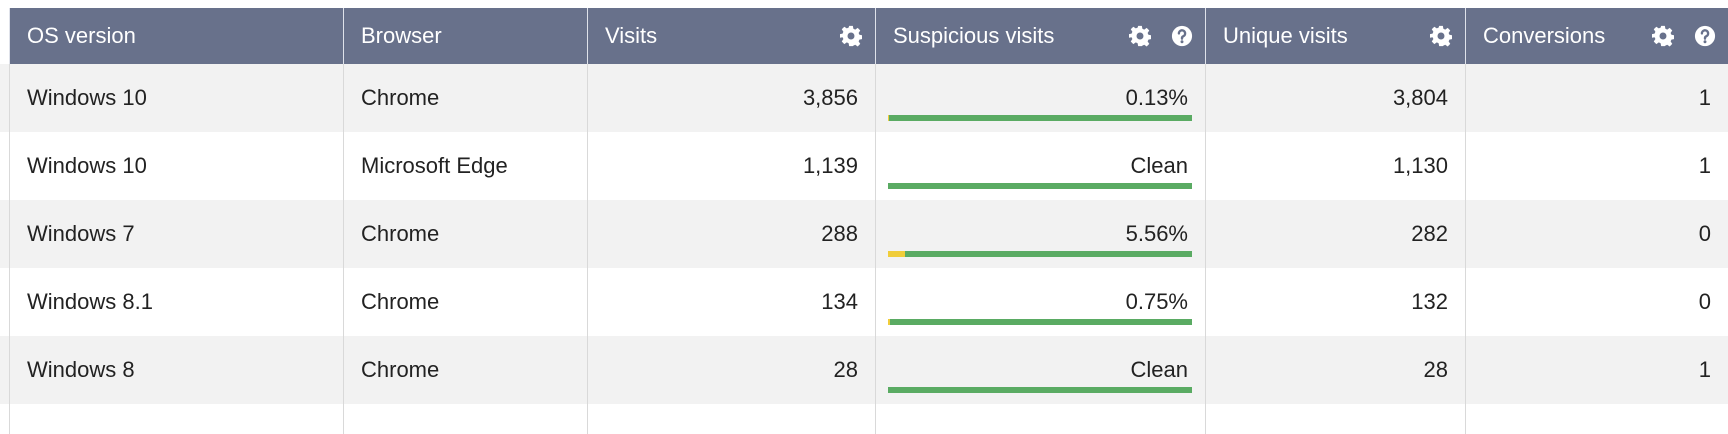 The image size is (1728, 434). Describe the element at coordinates (465, 36) in the screenshot. I see `header-cell: Browser` at that location.